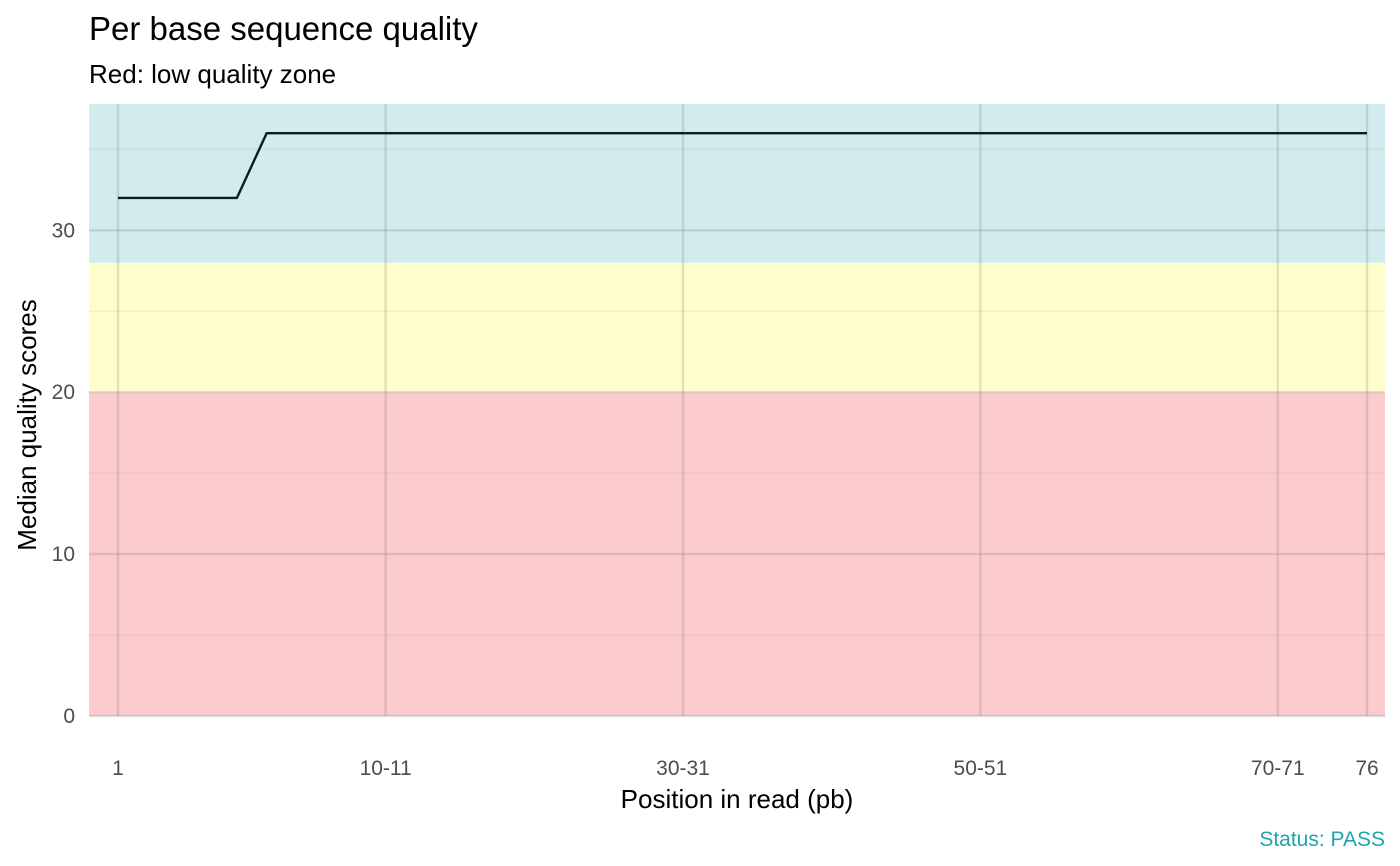 The width and height of the screenshot is (1400, 866). I want to click on x-tick-label-1: 10-11, so click(386, 768).